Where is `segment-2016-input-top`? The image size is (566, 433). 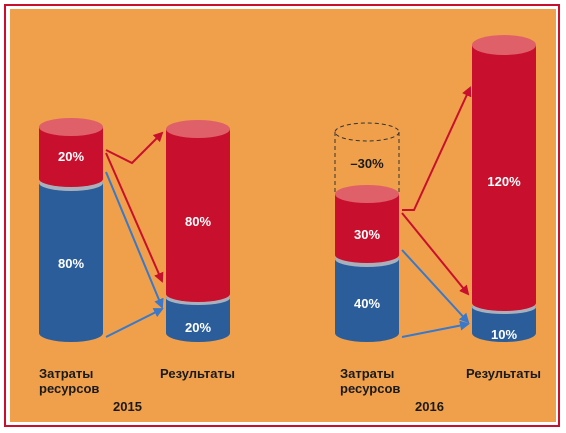 segment-2016-input-top is located at coordinates (367, 228).